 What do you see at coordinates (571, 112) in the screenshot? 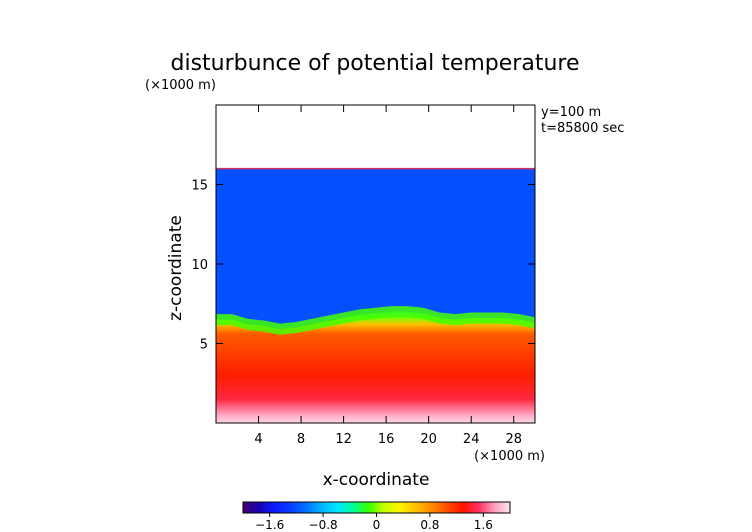
I see `annotation-y: y=100 m` at bounding box center [571, 112].